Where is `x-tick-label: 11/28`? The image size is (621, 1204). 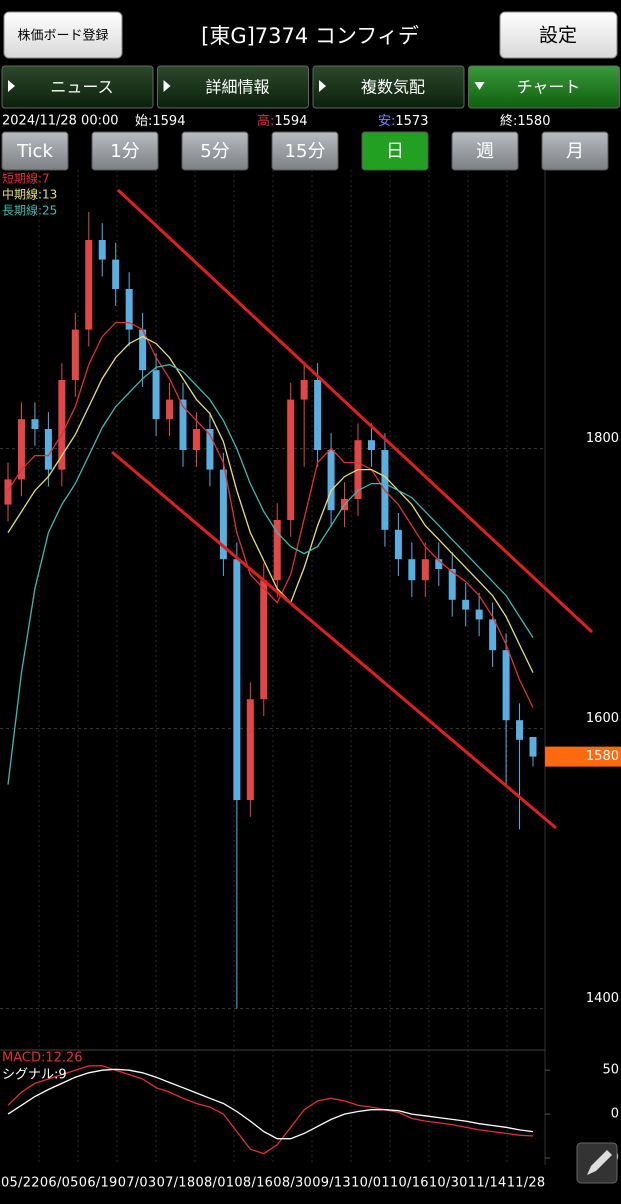 x-tick-label: 11/28 is located at coordinates (526, 1183).